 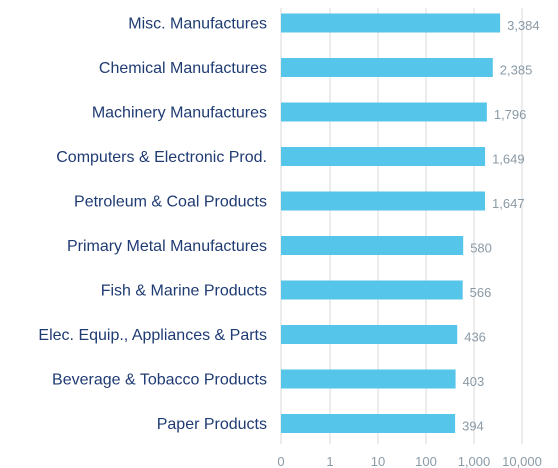 I want to click on x-tick-label: 1, so click(x=329, y=461).